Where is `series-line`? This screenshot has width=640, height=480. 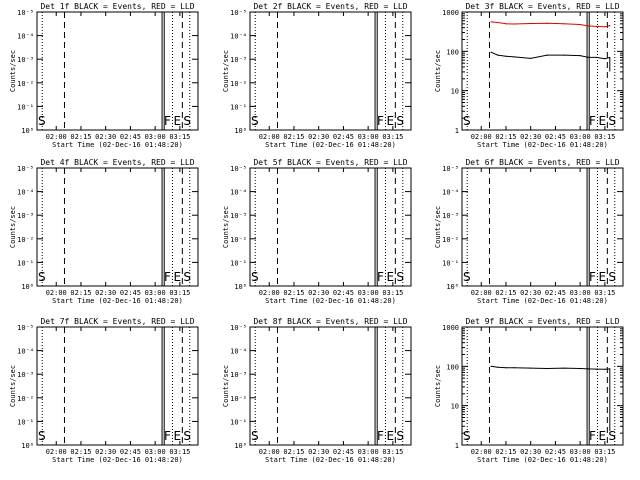
series-line is located at coordinates (550, 367).